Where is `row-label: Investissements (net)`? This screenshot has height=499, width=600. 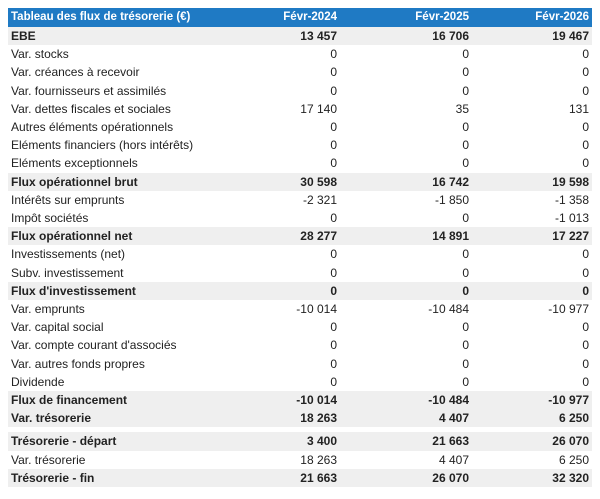 row-label: Investissements (net) is located at coordinates (68, 254).